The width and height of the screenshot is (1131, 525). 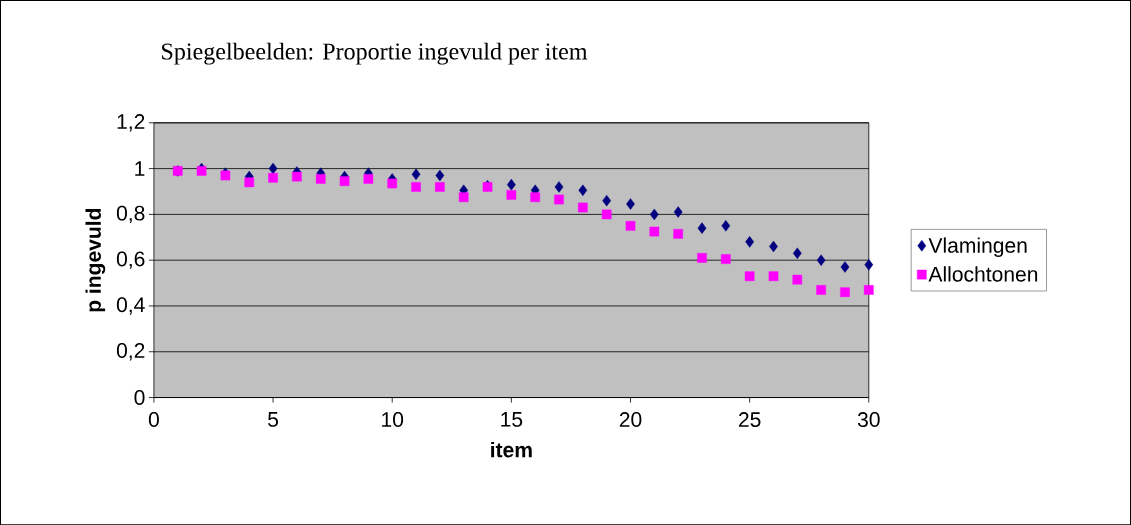 What do you see at coordinates (375, 53) in the screenshot?
I see `chart-title: Spiegelbeelden: Proportie ingevuld per item` at bounding box center [375, 53].